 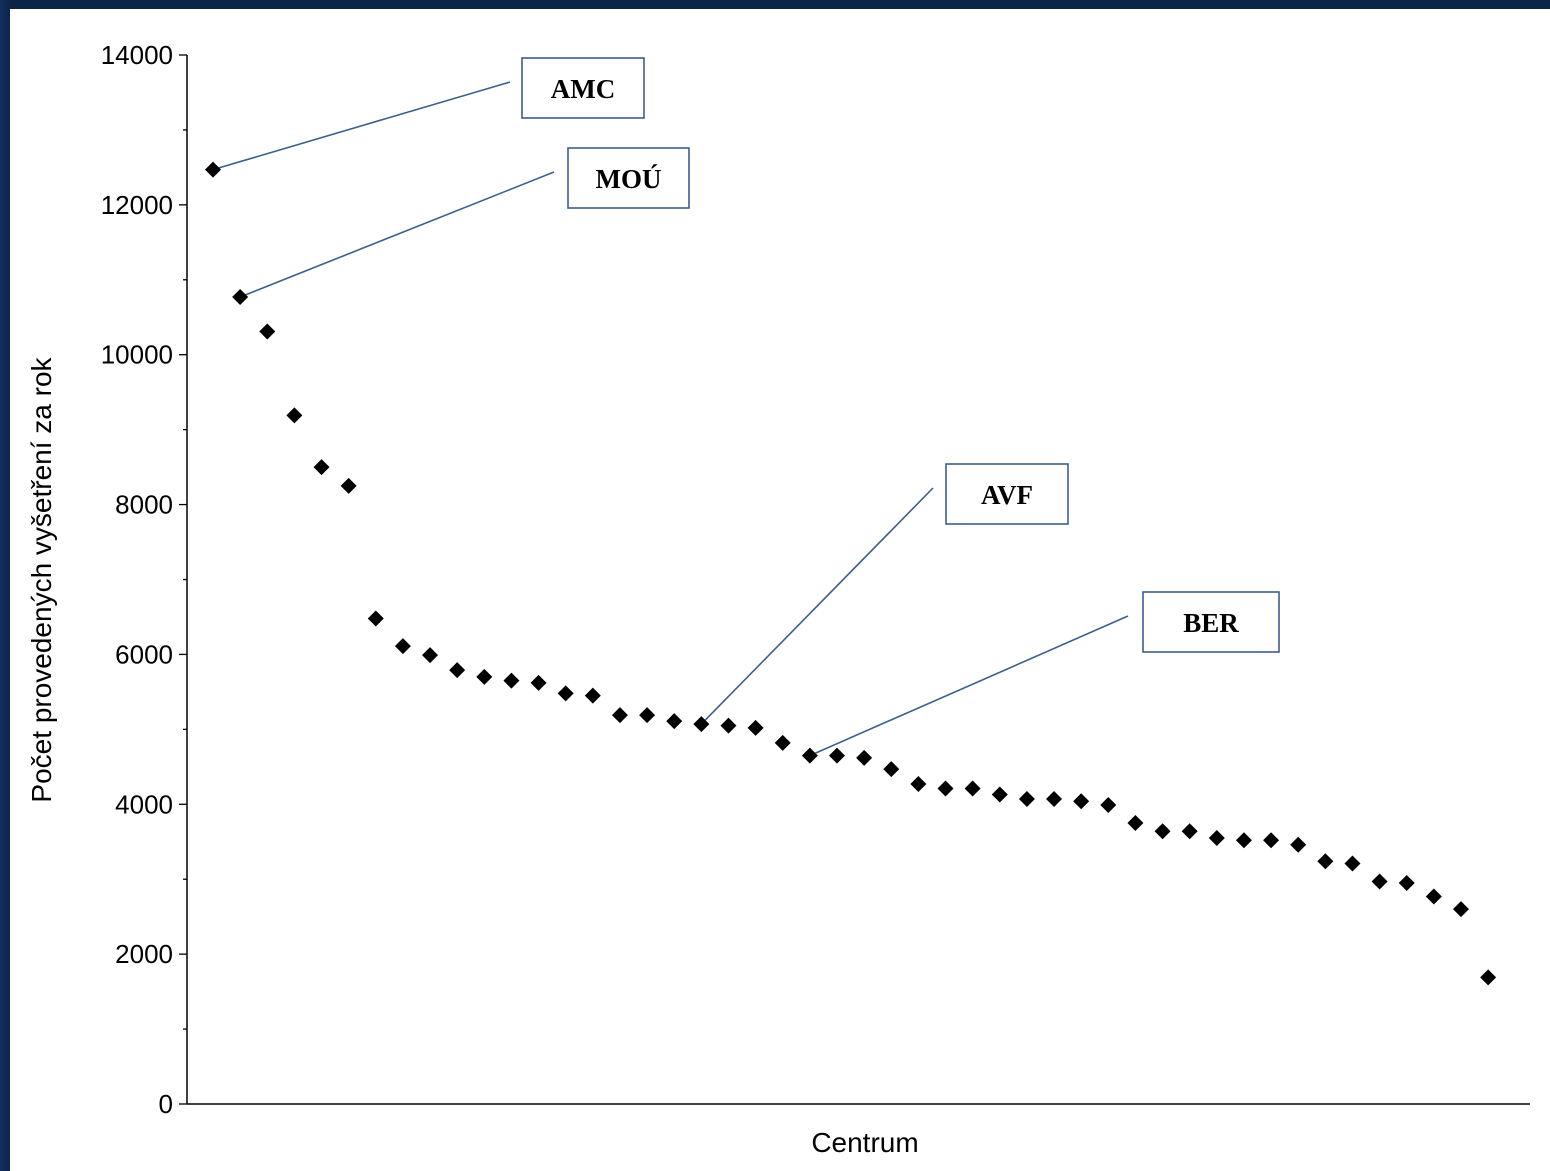 I want to click on y-tick-label: 10000, so click(x=137, y=355).